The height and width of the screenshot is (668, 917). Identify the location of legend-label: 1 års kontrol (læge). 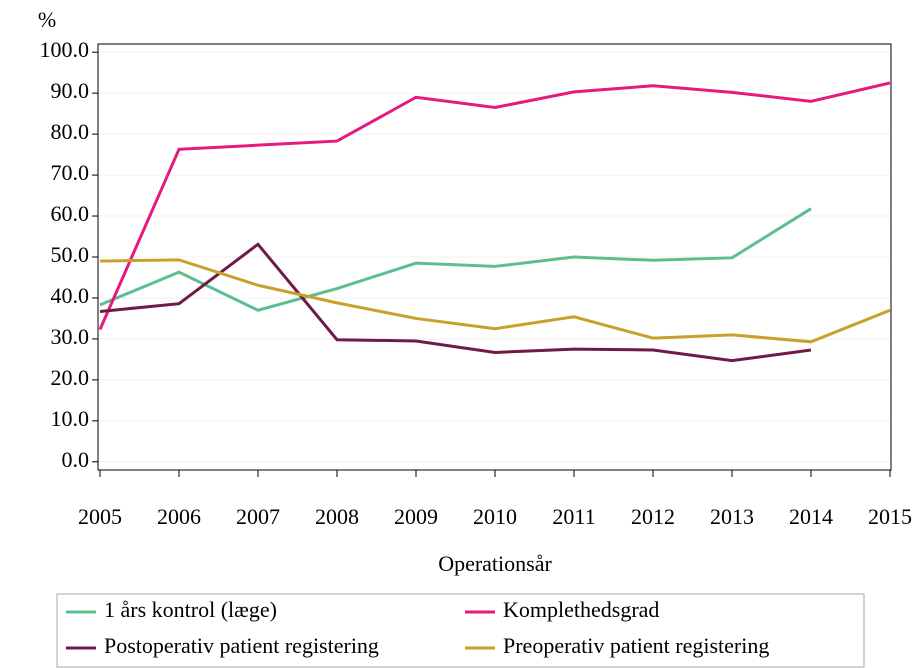
(190, 609).